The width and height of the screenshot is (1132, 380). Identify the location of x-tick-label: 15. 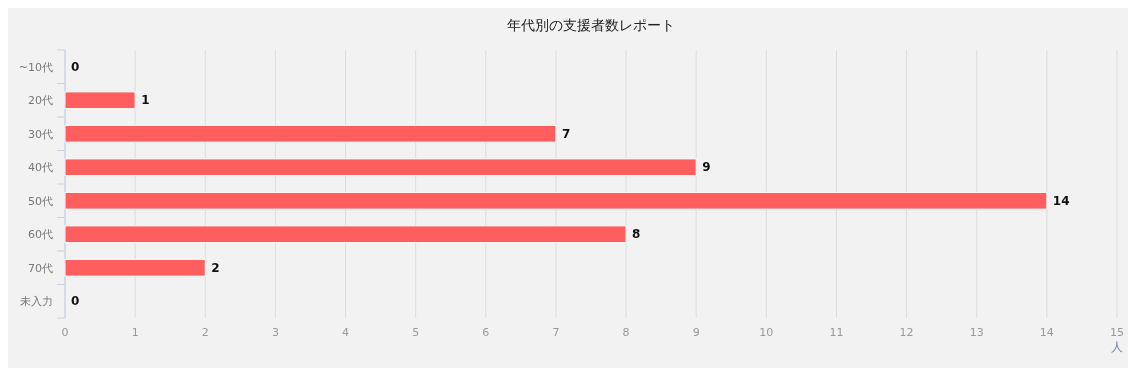
(1117, 332).